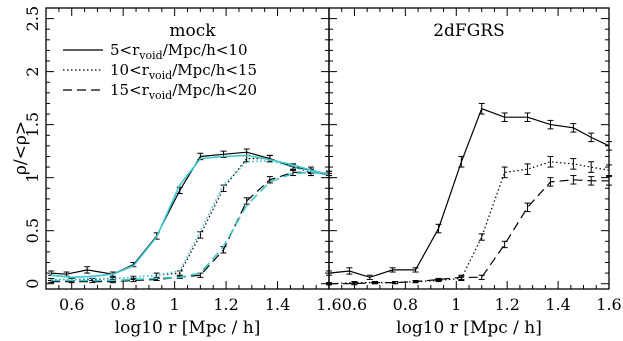  Describe the element at coordinates (469, 31) in the screenshot. I see `panel-title: 2dFGRS` at that location.